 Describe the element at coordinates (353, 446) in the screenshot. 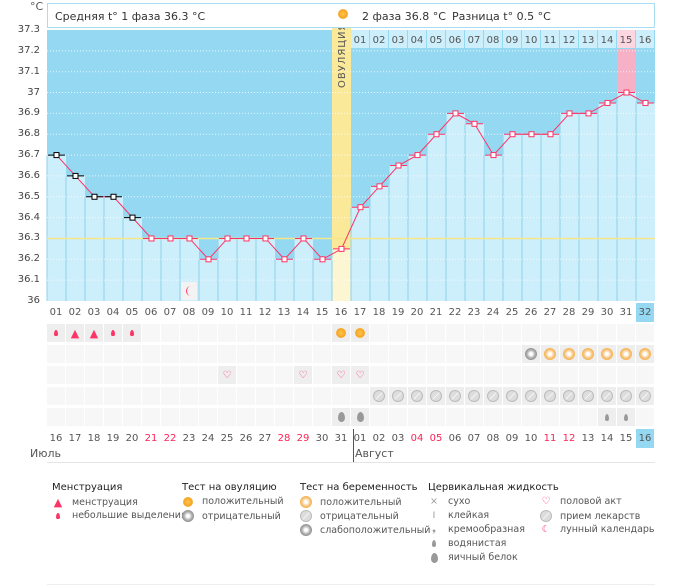

I see `month-divider` at that location.